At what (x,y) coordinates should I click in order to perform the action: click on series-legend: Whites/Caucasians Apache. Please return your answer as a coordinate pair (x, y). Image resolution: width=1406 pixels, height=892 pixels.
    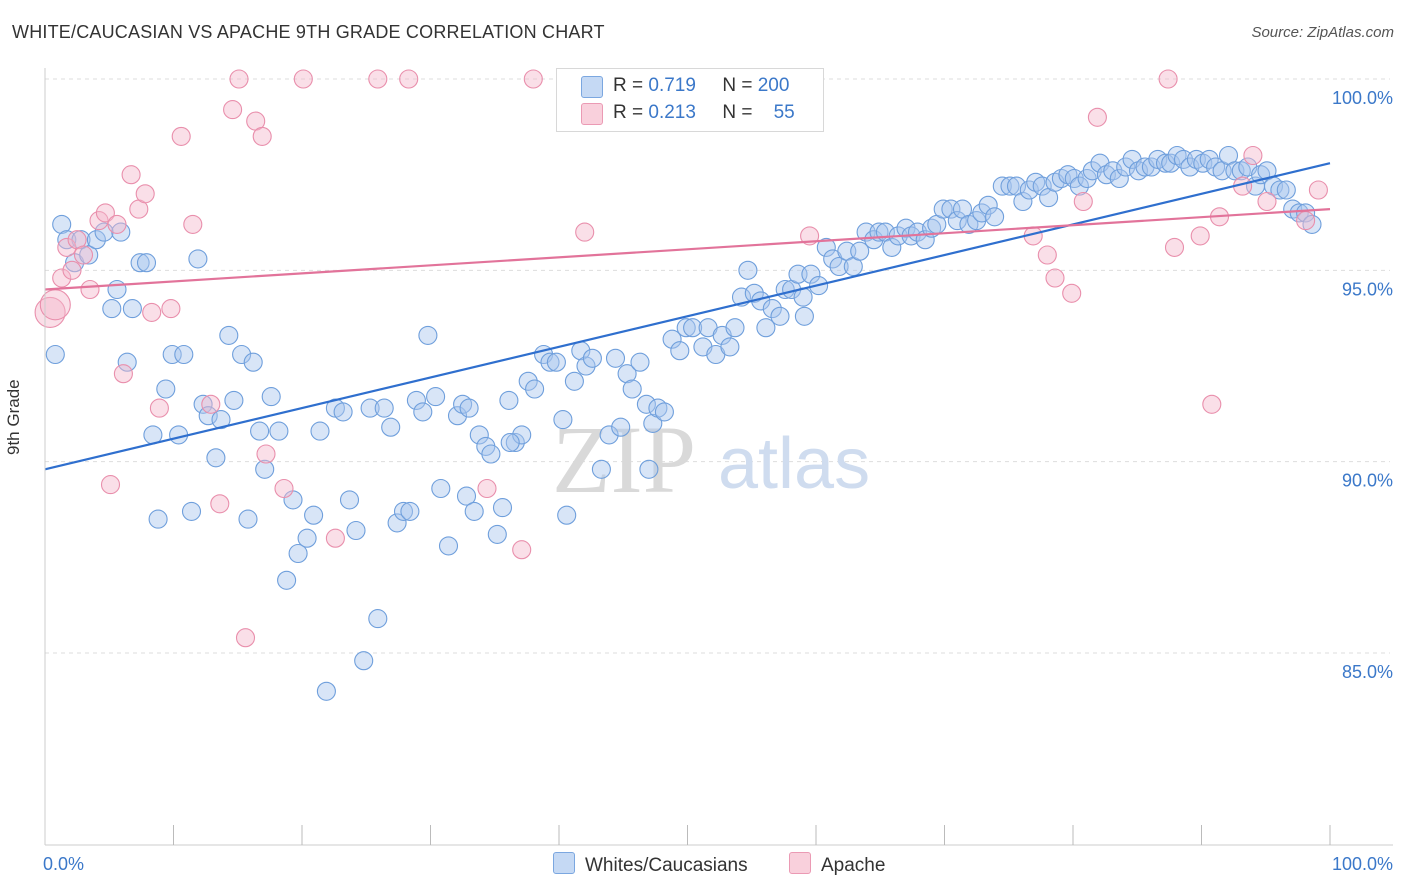
    Looking at the image, I should click on (703, 865).